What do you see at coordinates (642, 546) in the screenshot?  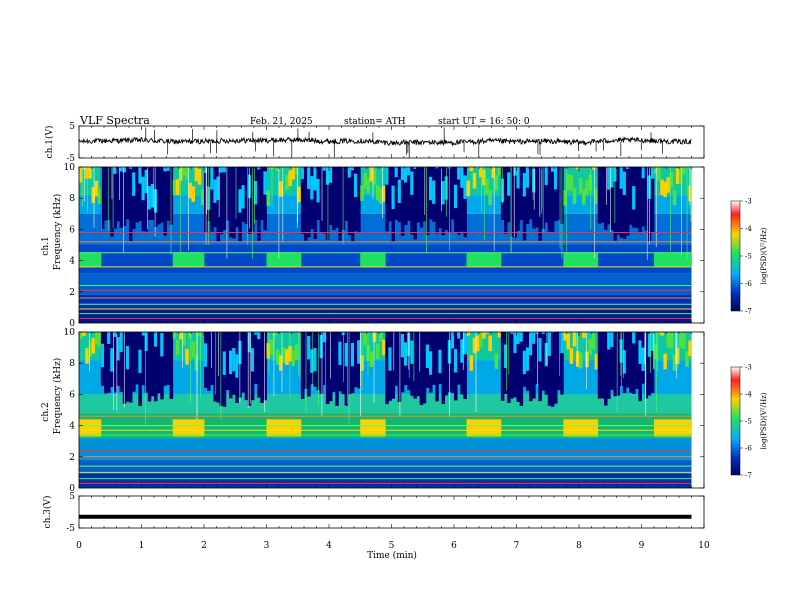 I see `time-tick-label: 9` at bounding box center [642, 546].